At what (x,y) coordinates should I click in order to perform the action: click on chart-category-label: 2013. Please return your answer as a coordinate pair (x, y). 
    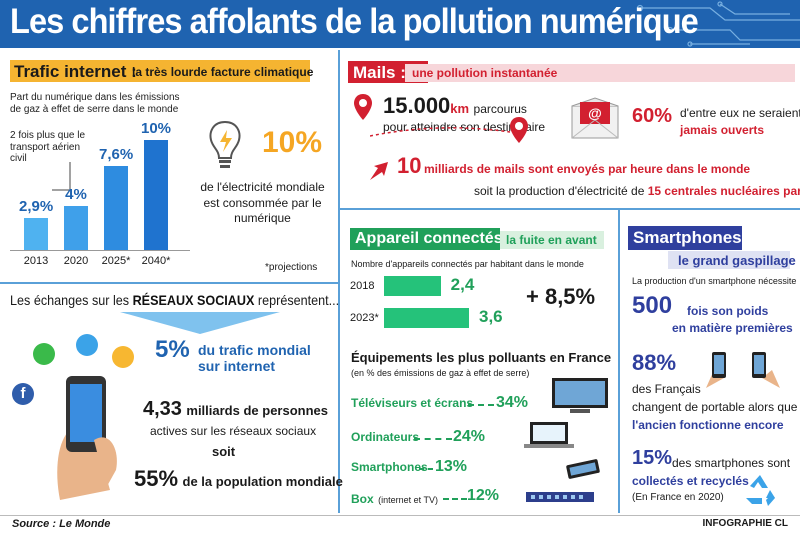
    Looking at the image, I should click on (36, 261).